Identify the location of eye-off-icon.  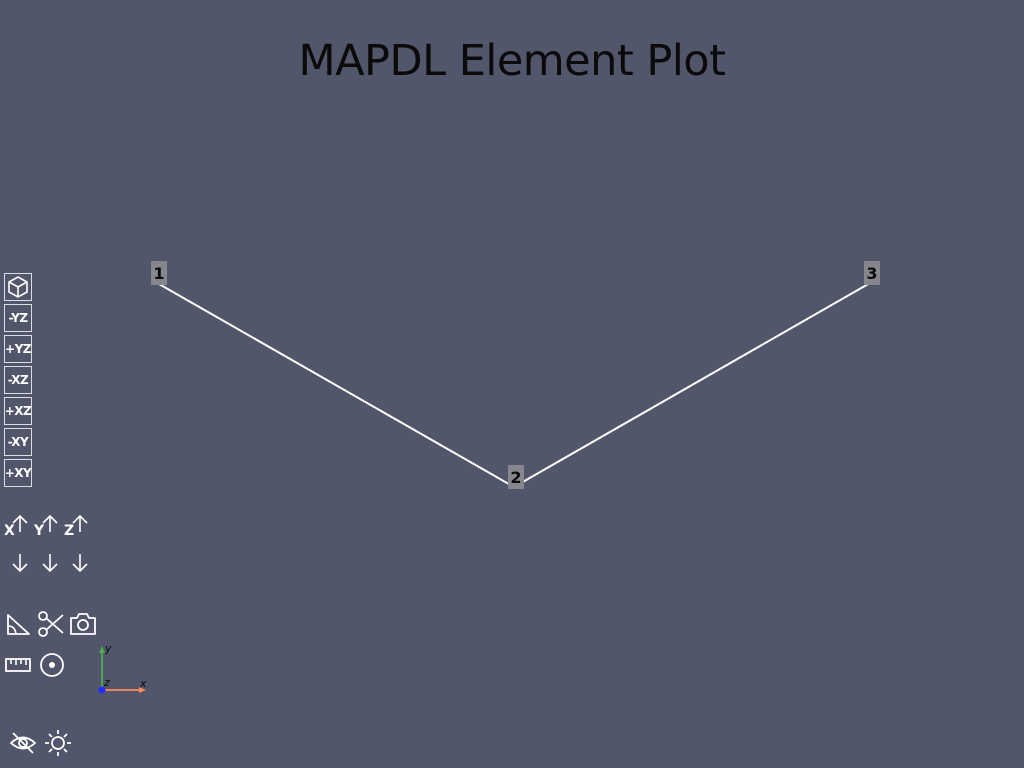
(23, 743).